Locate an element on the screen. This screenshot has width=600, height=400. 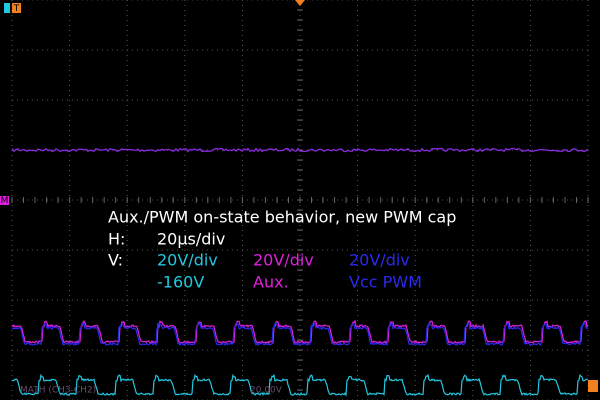
h-label: H: is located at coordinates (116, 239).